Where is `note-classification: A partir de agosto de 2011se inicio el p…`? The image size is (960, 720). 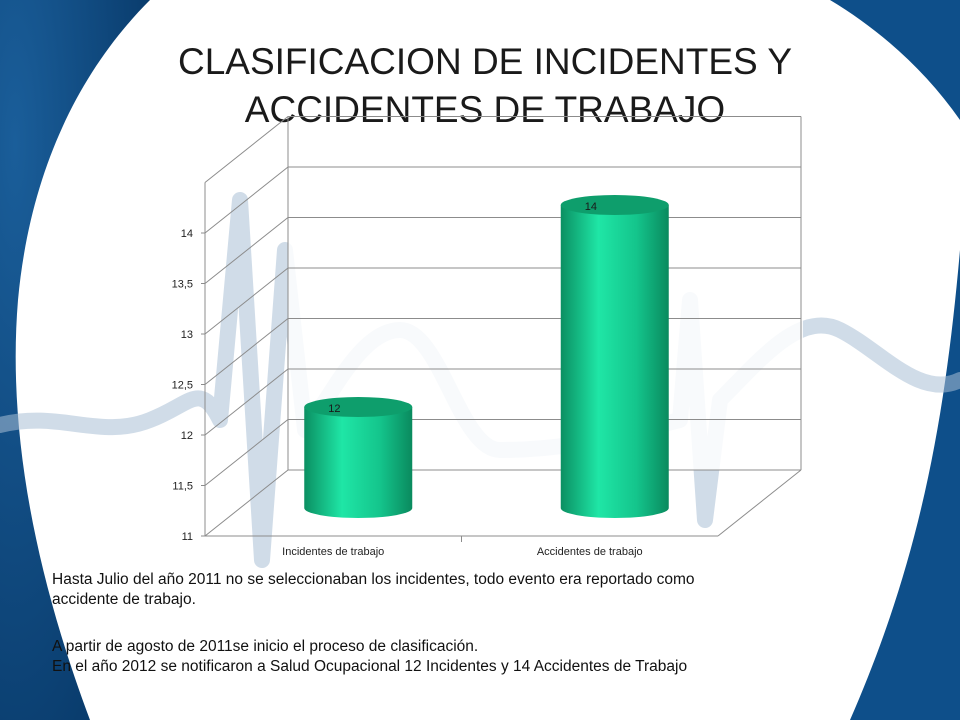
note-classification: A partir de agosto de 2011se inicio el p… is located at coordinates (452, 657).